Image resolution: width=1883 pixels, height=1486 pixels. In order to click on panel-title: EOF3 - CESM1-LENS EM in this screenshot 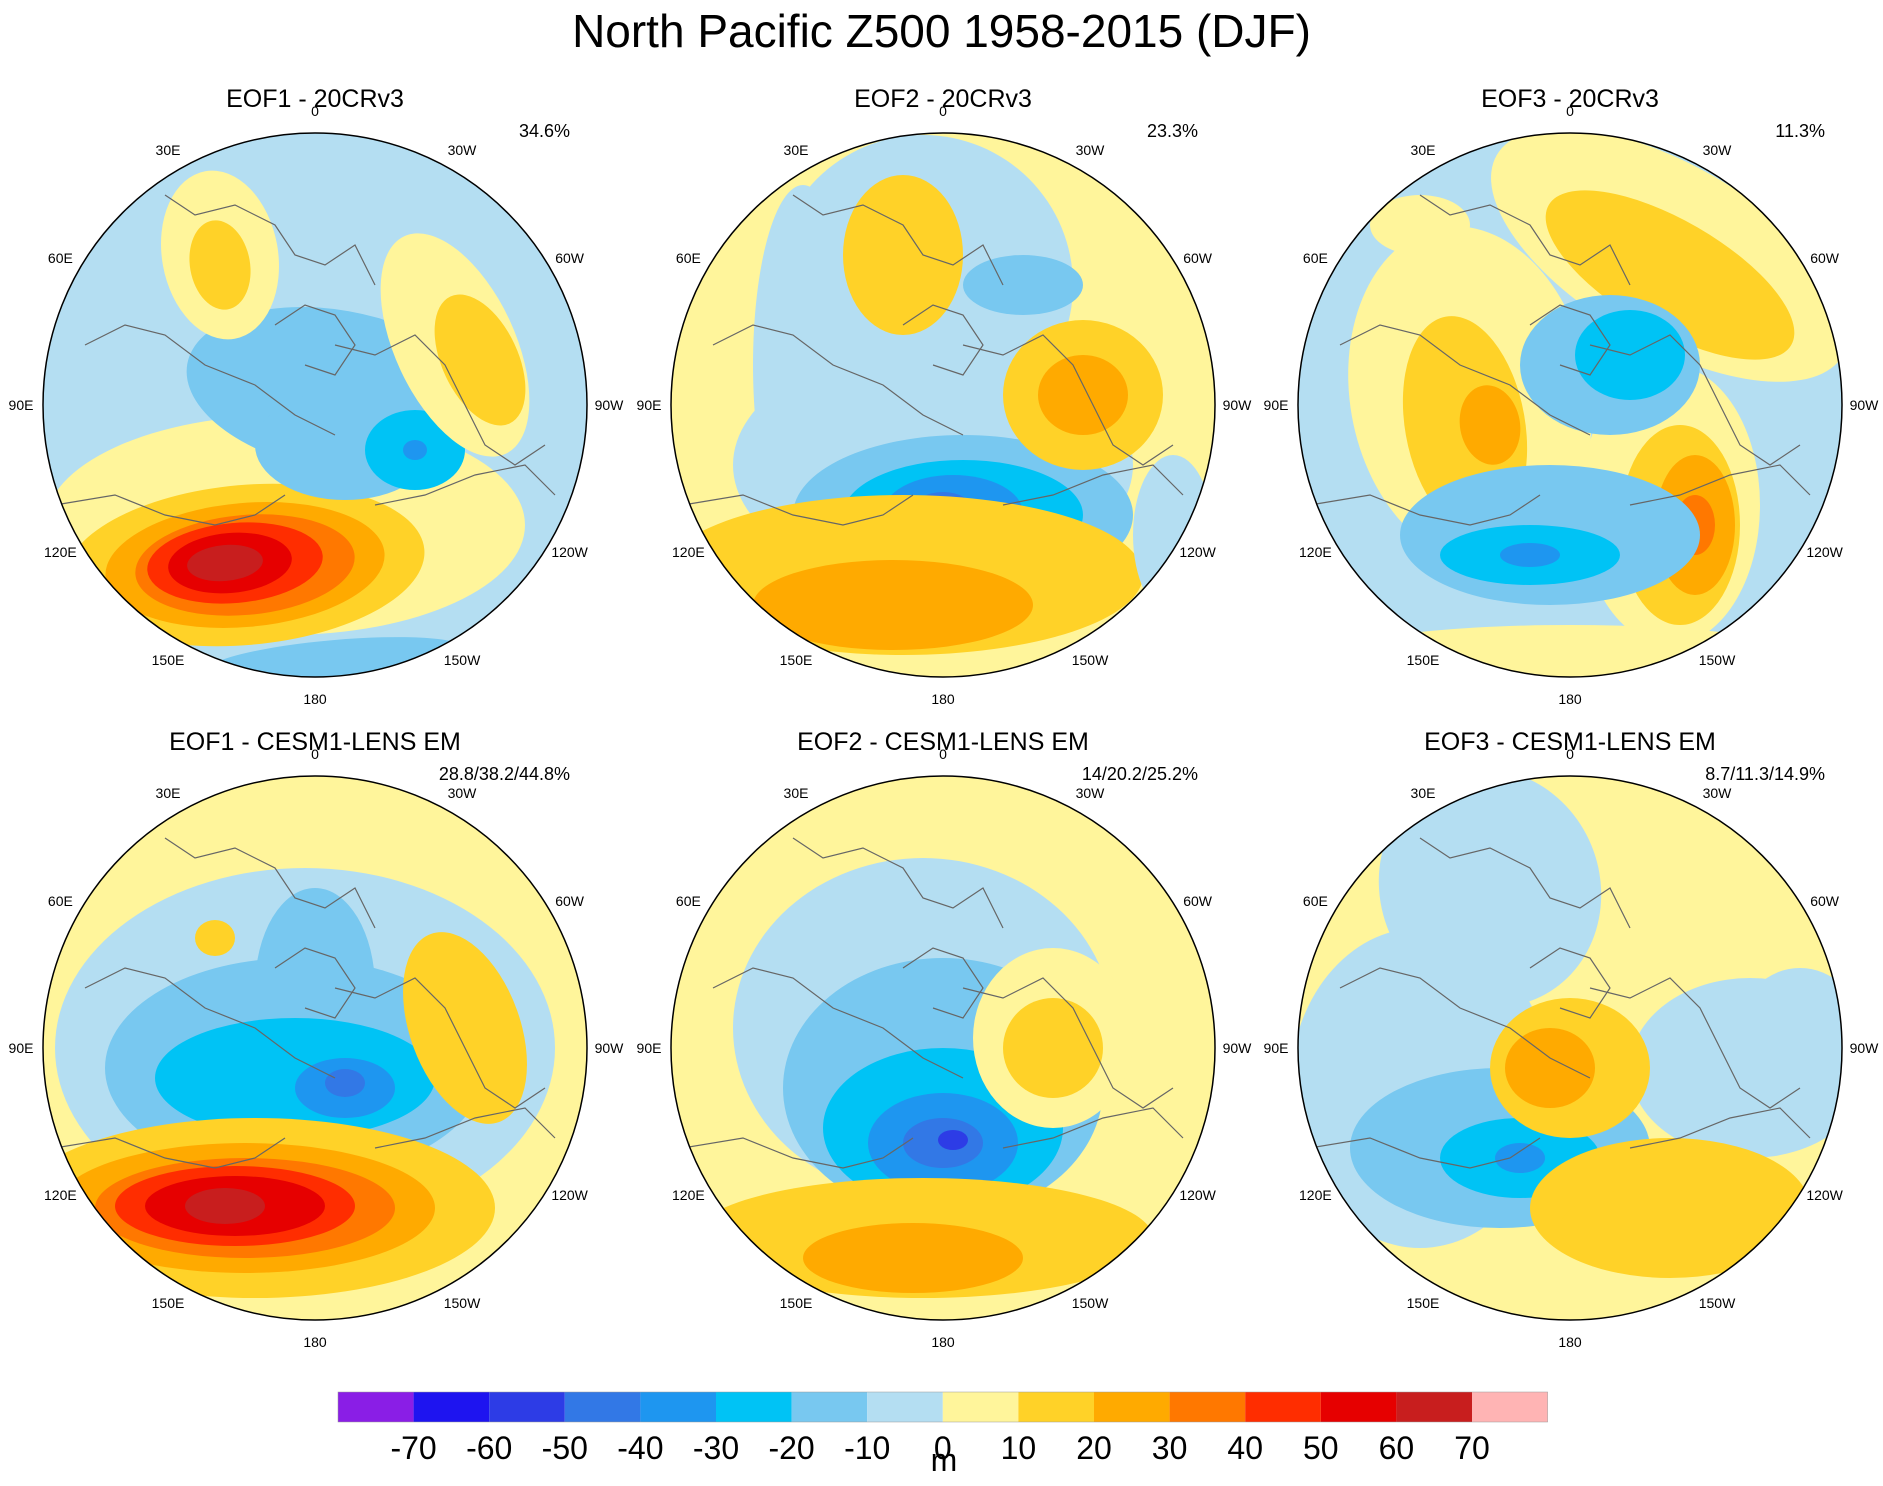, I will do `click(1570, 742)`.